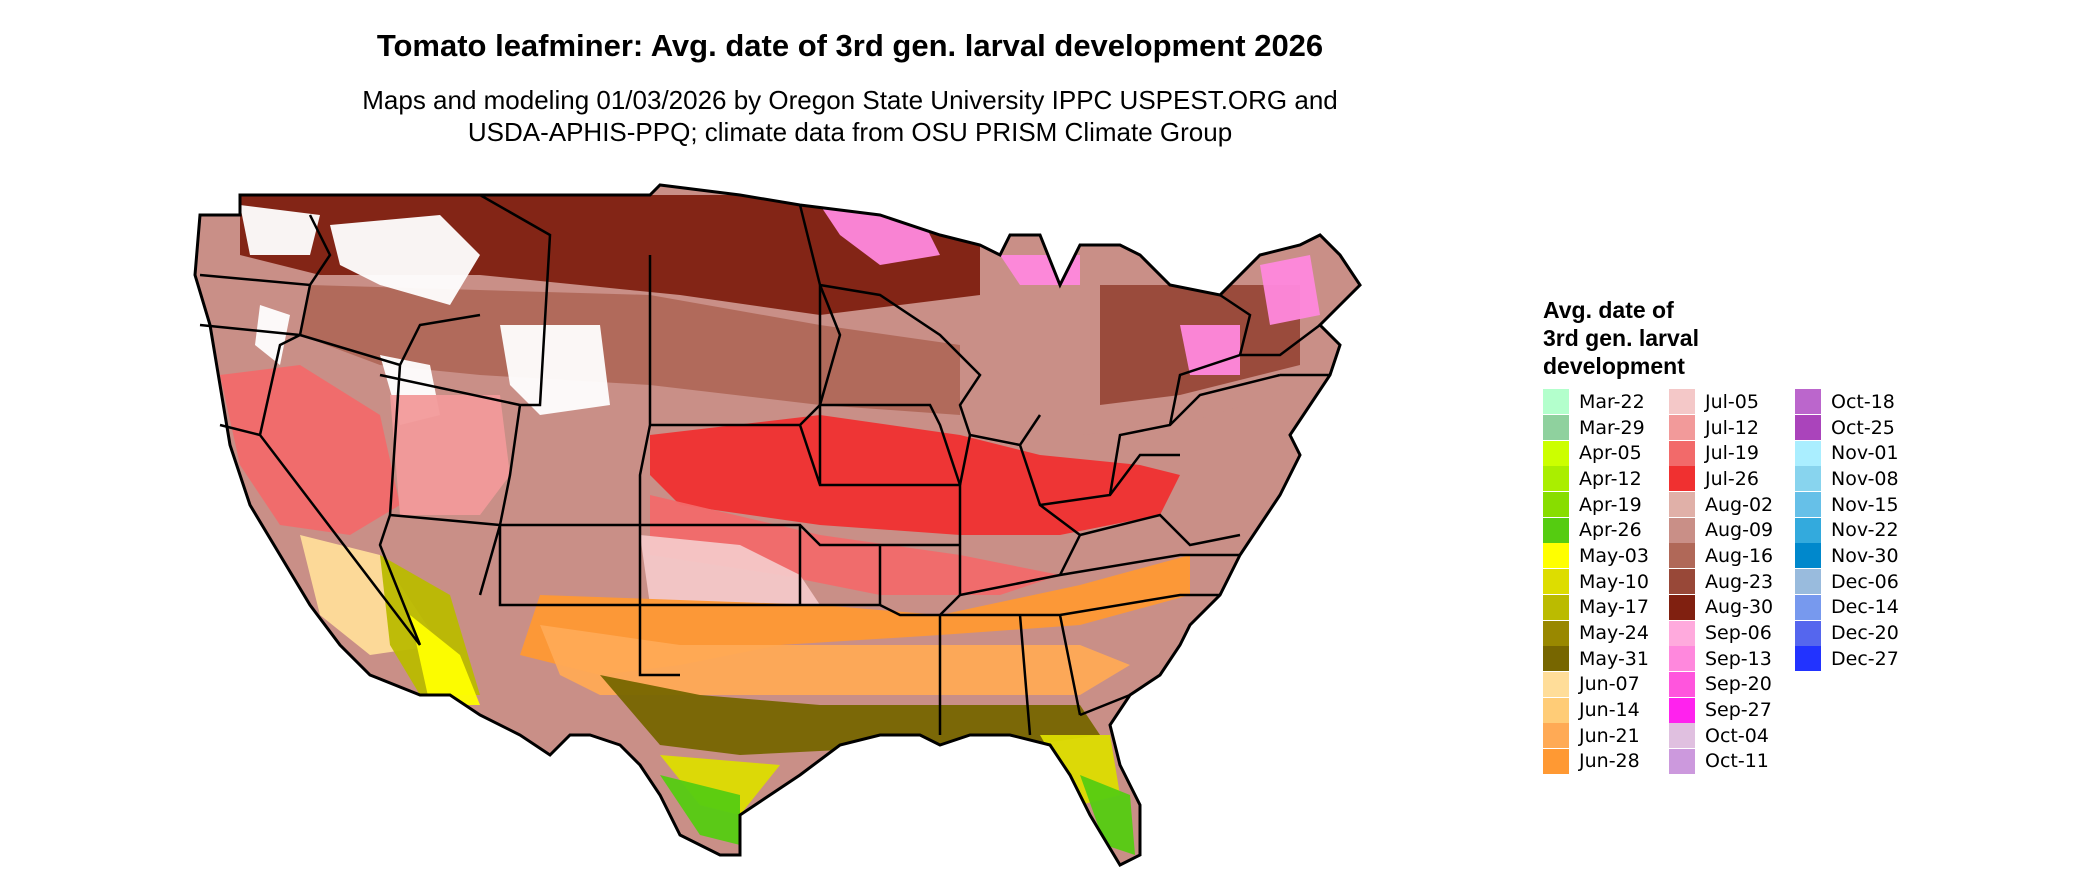 Image resolution: width=2100 pixels, height=895 pixels. I want to click on legend-item: Oct-18, so click(1847, 402).